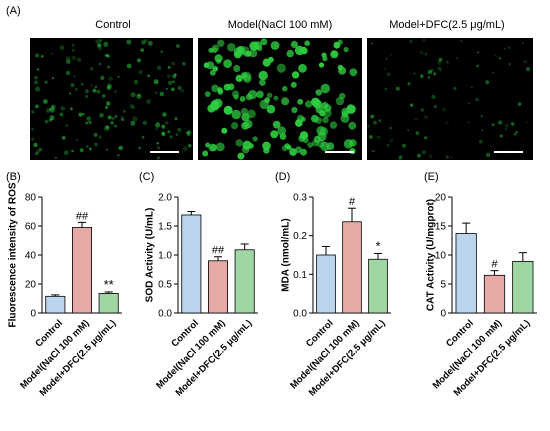  I want to click on y-tick-label: 0.1, so click(300, 275).